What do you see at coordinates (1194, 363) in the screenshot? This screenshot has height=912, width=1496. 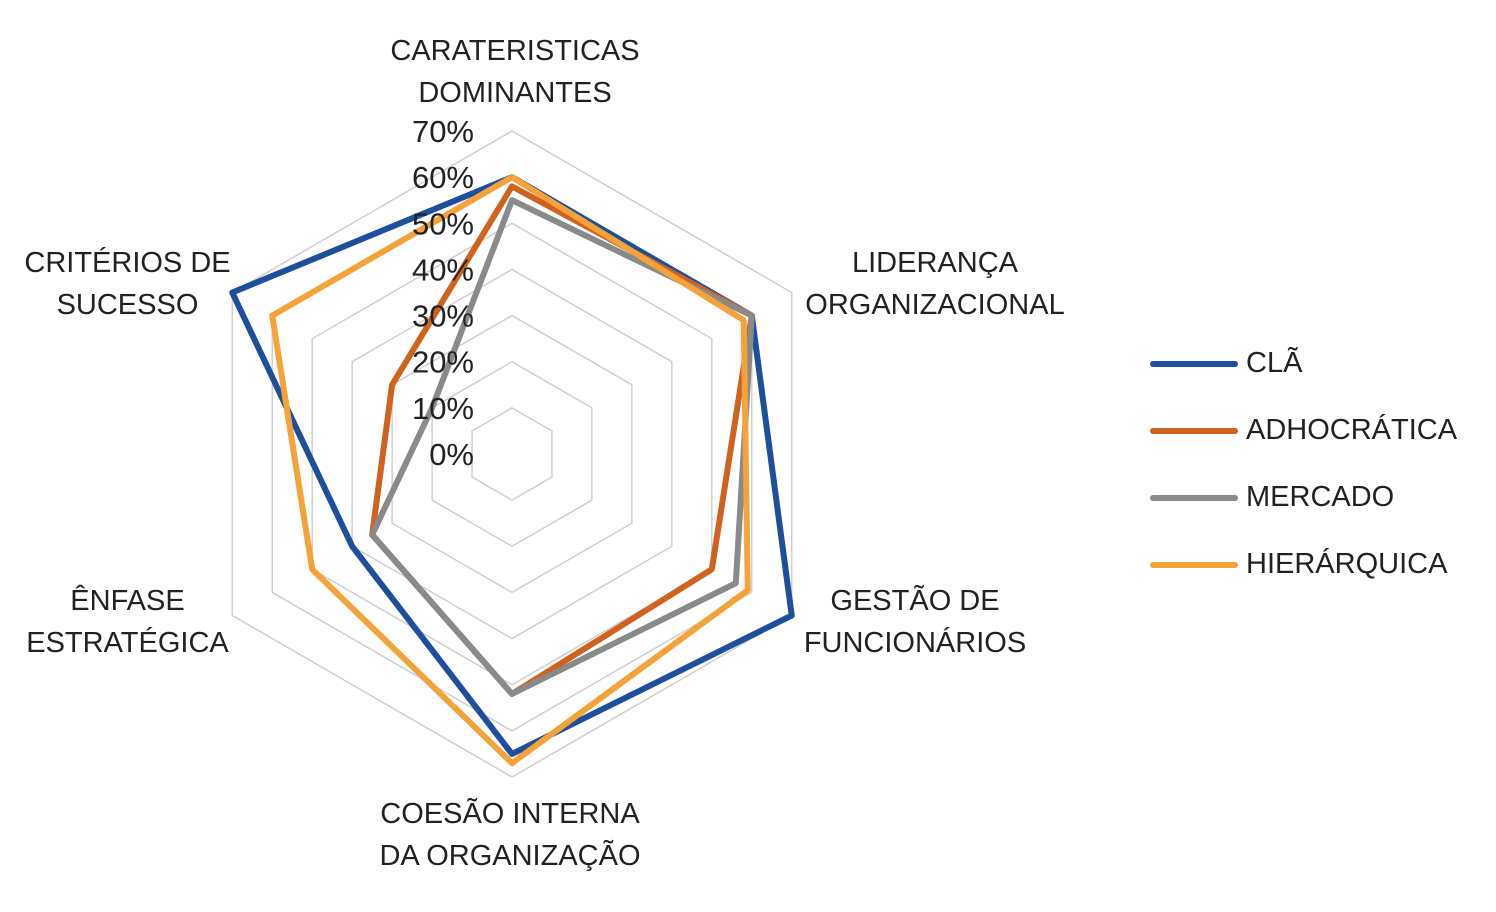 I see `legend-swatch-cla` at bounding box center [1194, 363].